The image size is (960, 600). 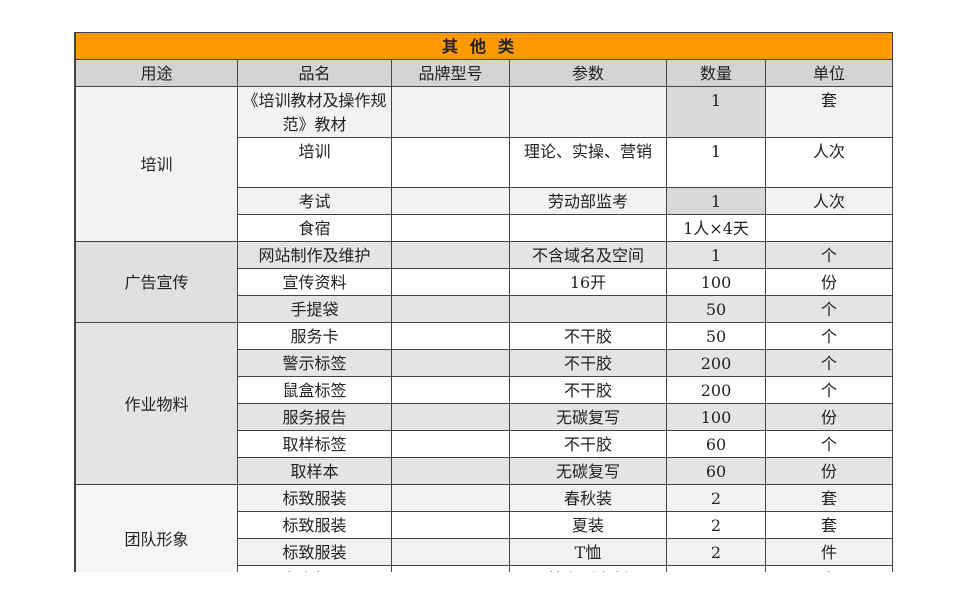 I want to click on group-usage-cell: 作业物料, so click(x=156, y=403).